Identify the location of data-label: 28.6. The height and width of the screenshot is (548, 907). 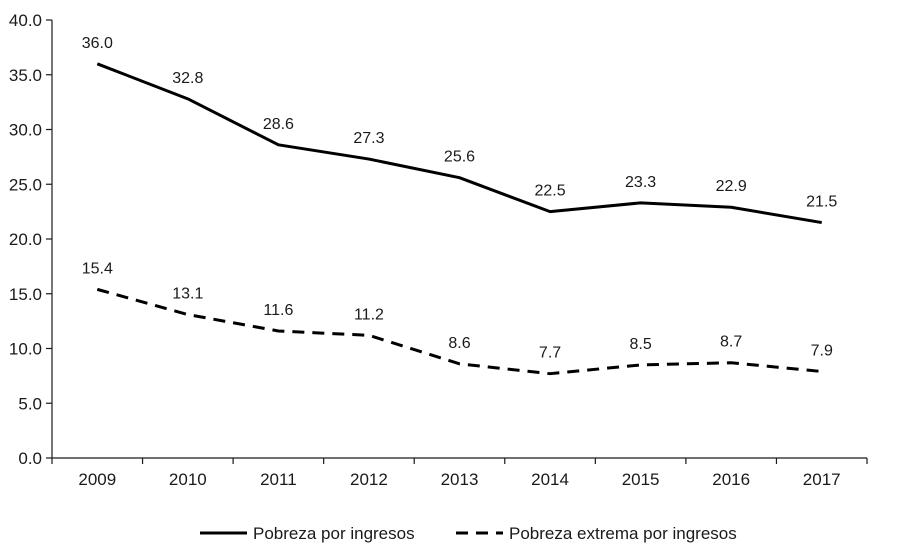
(278, 124).